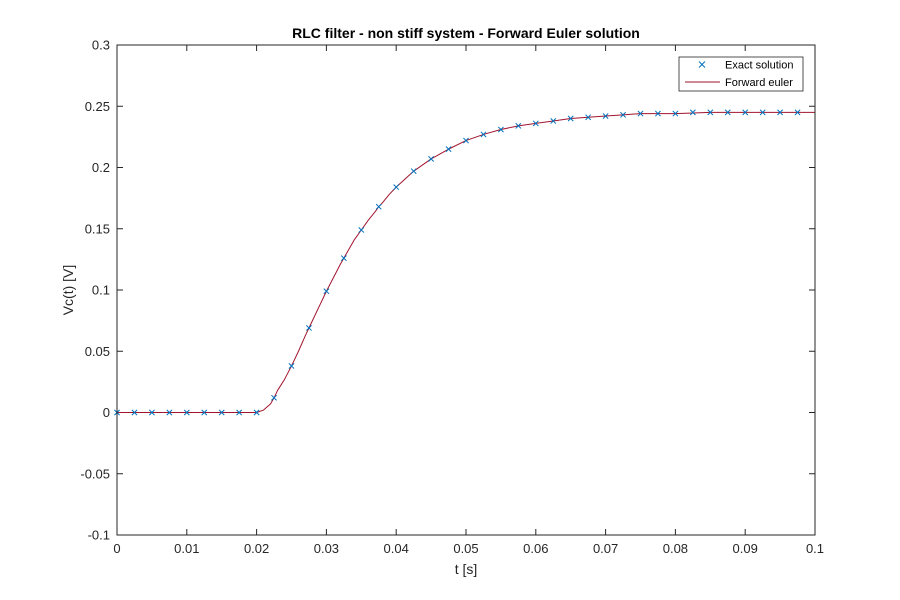 This screenshot has width=900, height=600. Describe the element at coordinates (466, 569) in the screenshot. I see `x-axis-label: t [s]` at that location.